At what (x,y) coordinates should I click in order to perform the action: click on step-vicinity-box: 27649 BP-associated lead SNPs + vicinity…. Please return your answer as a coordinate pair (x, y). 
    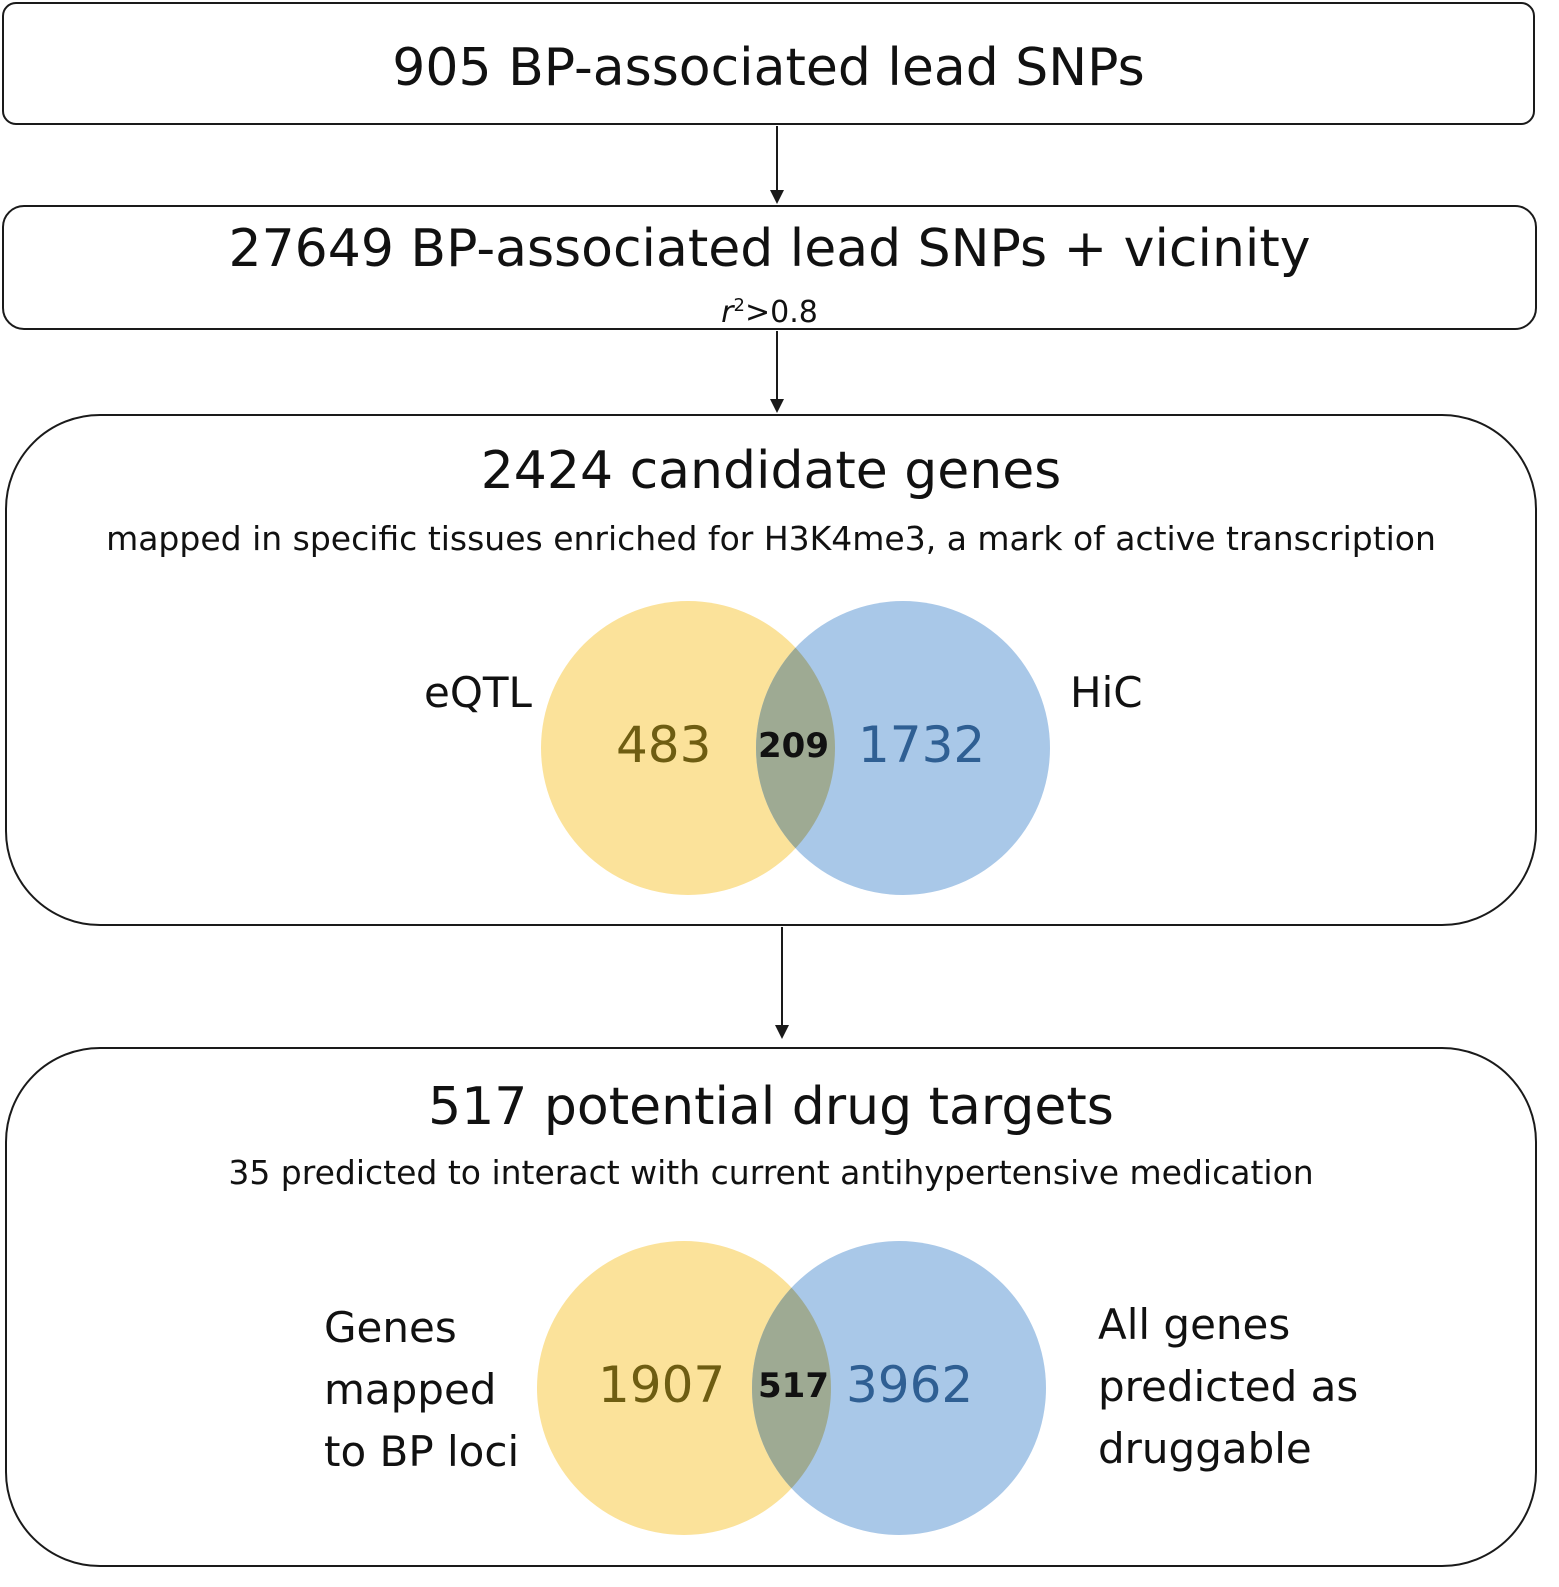
    Looking at the image, I should click on (769, 267).